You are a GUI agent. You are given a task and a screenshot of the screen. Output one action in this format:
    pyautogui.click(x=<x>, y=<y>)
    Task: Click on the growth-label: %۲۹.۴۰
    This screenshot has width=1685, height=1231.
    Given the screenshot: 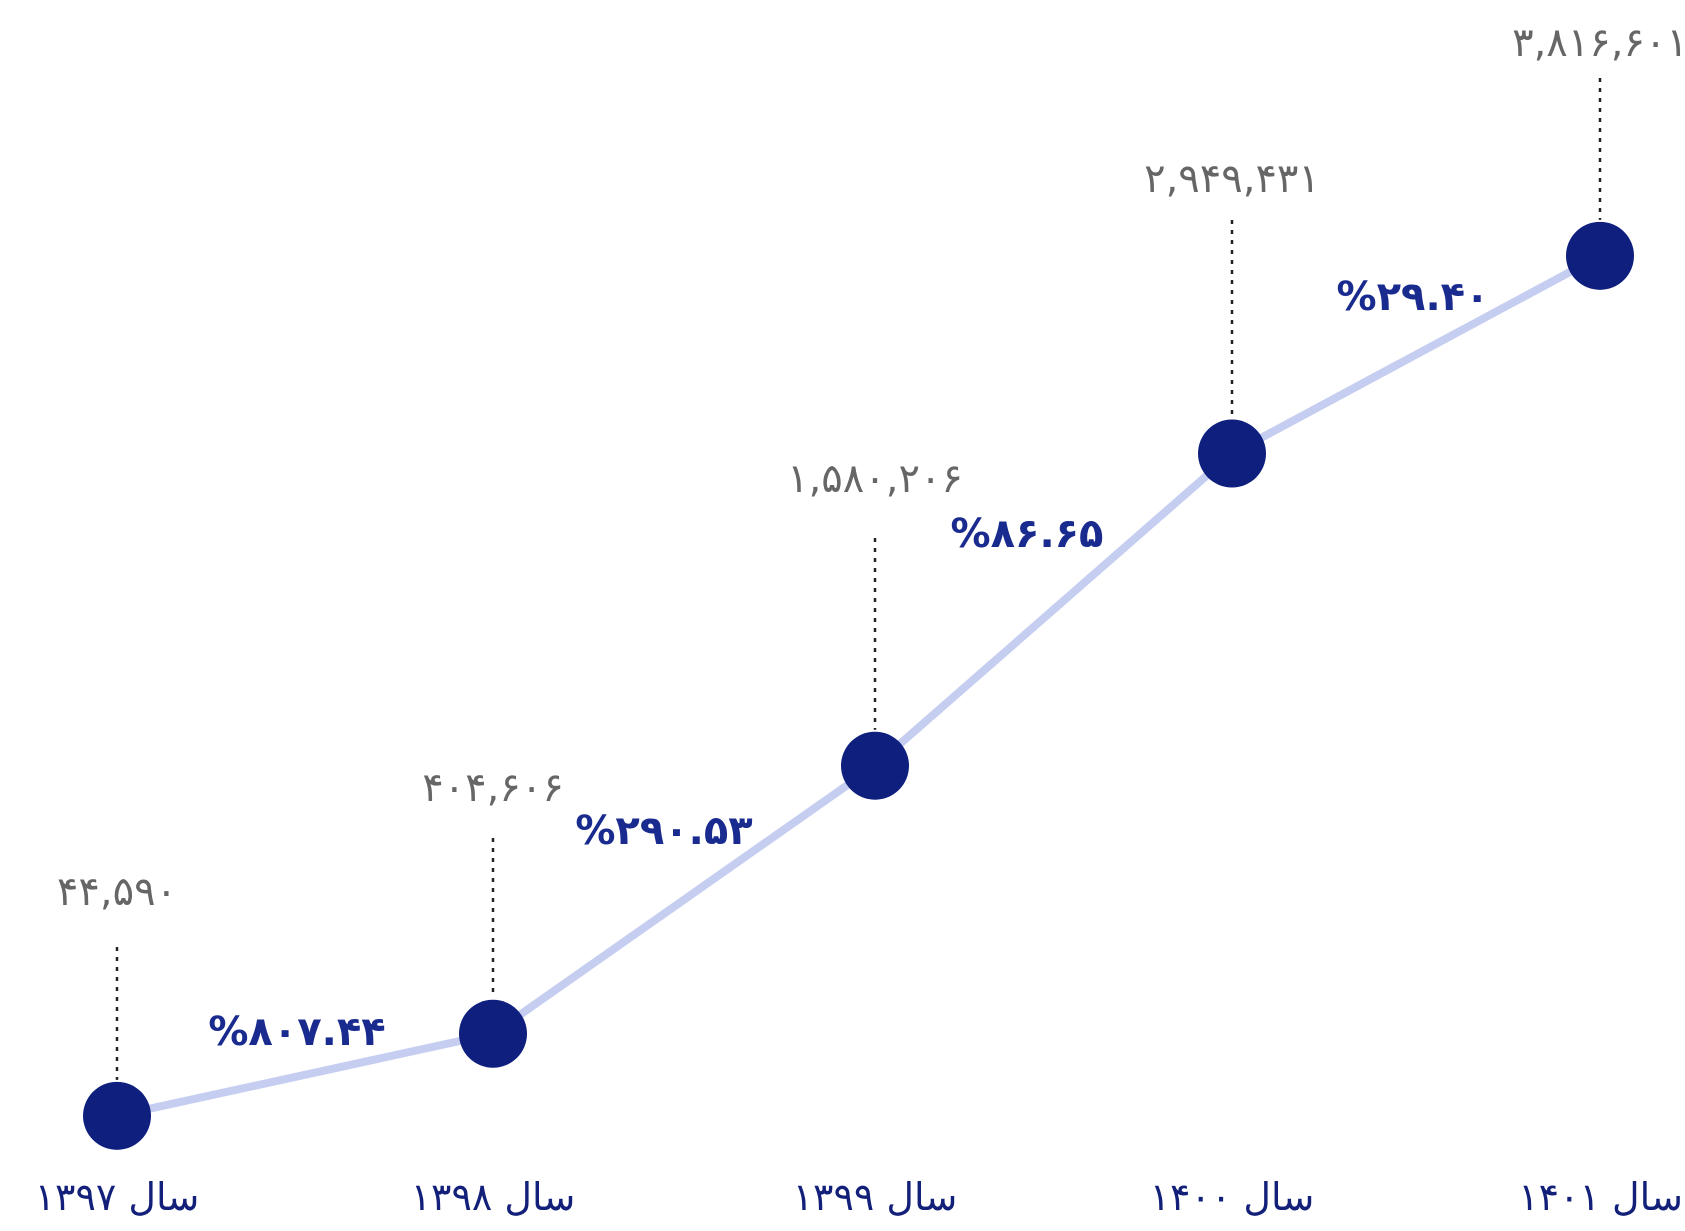 What is the action you would take?
    pyautogui.click(x=1413, y=297)
    